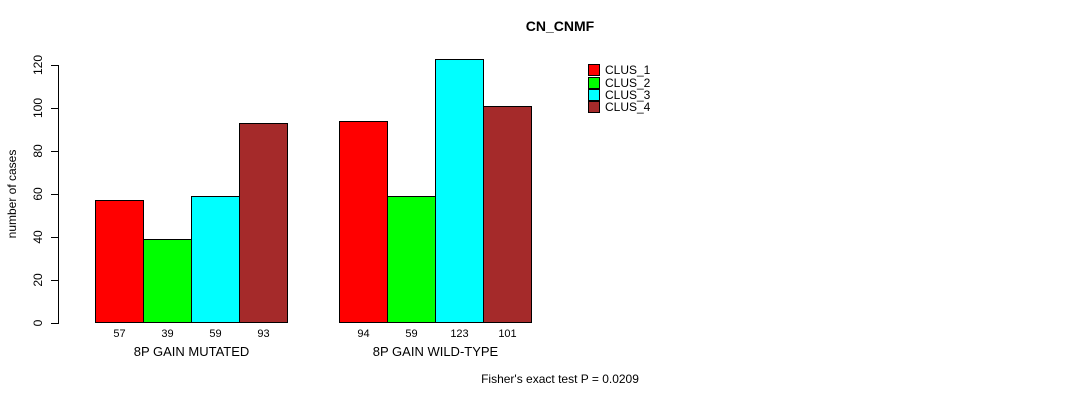  I want to click on y-tick-label: 120, so click(38, 65).